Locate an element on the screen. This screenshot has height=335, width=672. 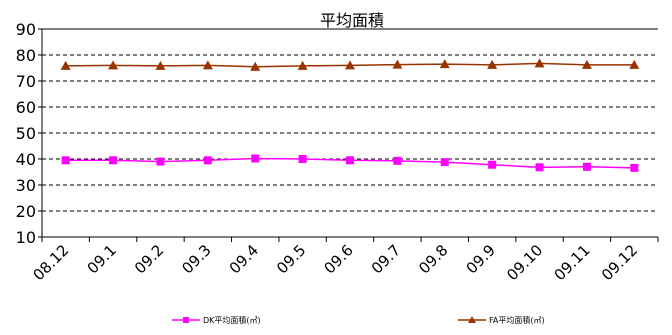
x-tick-label: 09.8 is located at coordinates (433, 259).